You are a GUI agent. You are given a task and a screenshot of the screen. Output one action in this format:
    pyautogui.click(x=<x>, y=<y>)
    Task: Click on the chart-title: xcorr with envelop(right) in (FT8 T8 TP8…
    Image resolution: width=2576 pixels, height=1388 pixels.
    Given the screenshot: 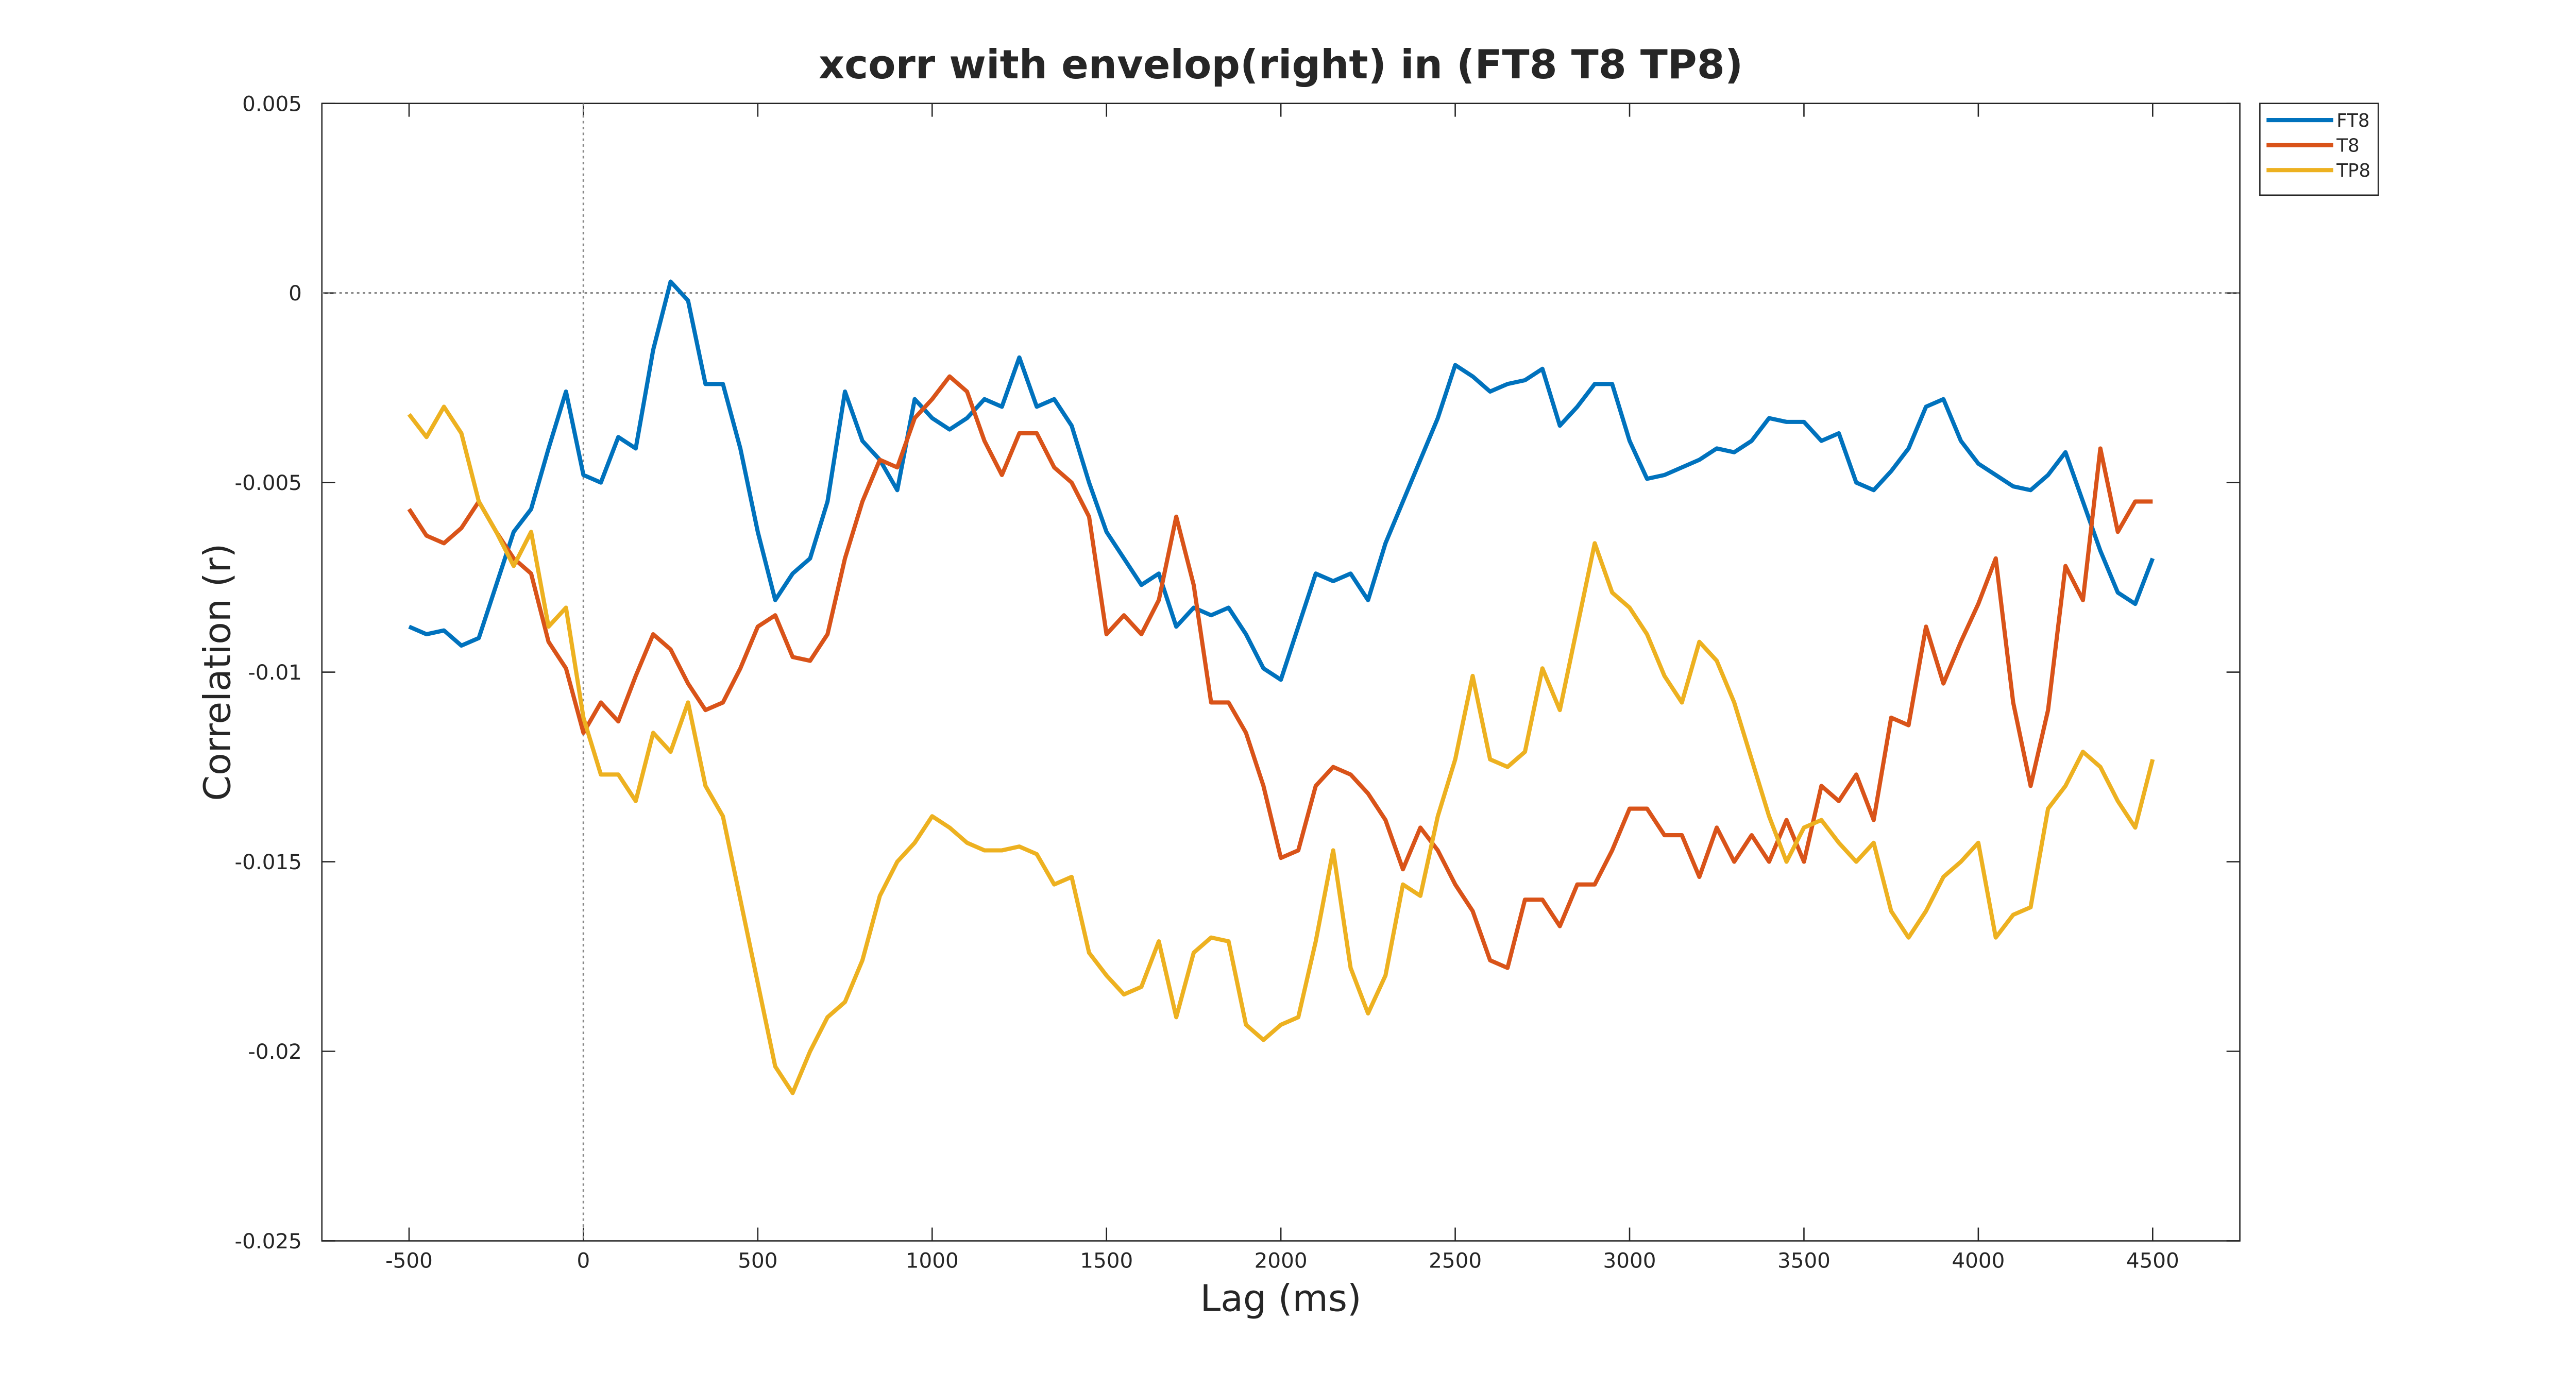 What is the action you would take?
    pyautogui.click(x=1281, y=65)
    